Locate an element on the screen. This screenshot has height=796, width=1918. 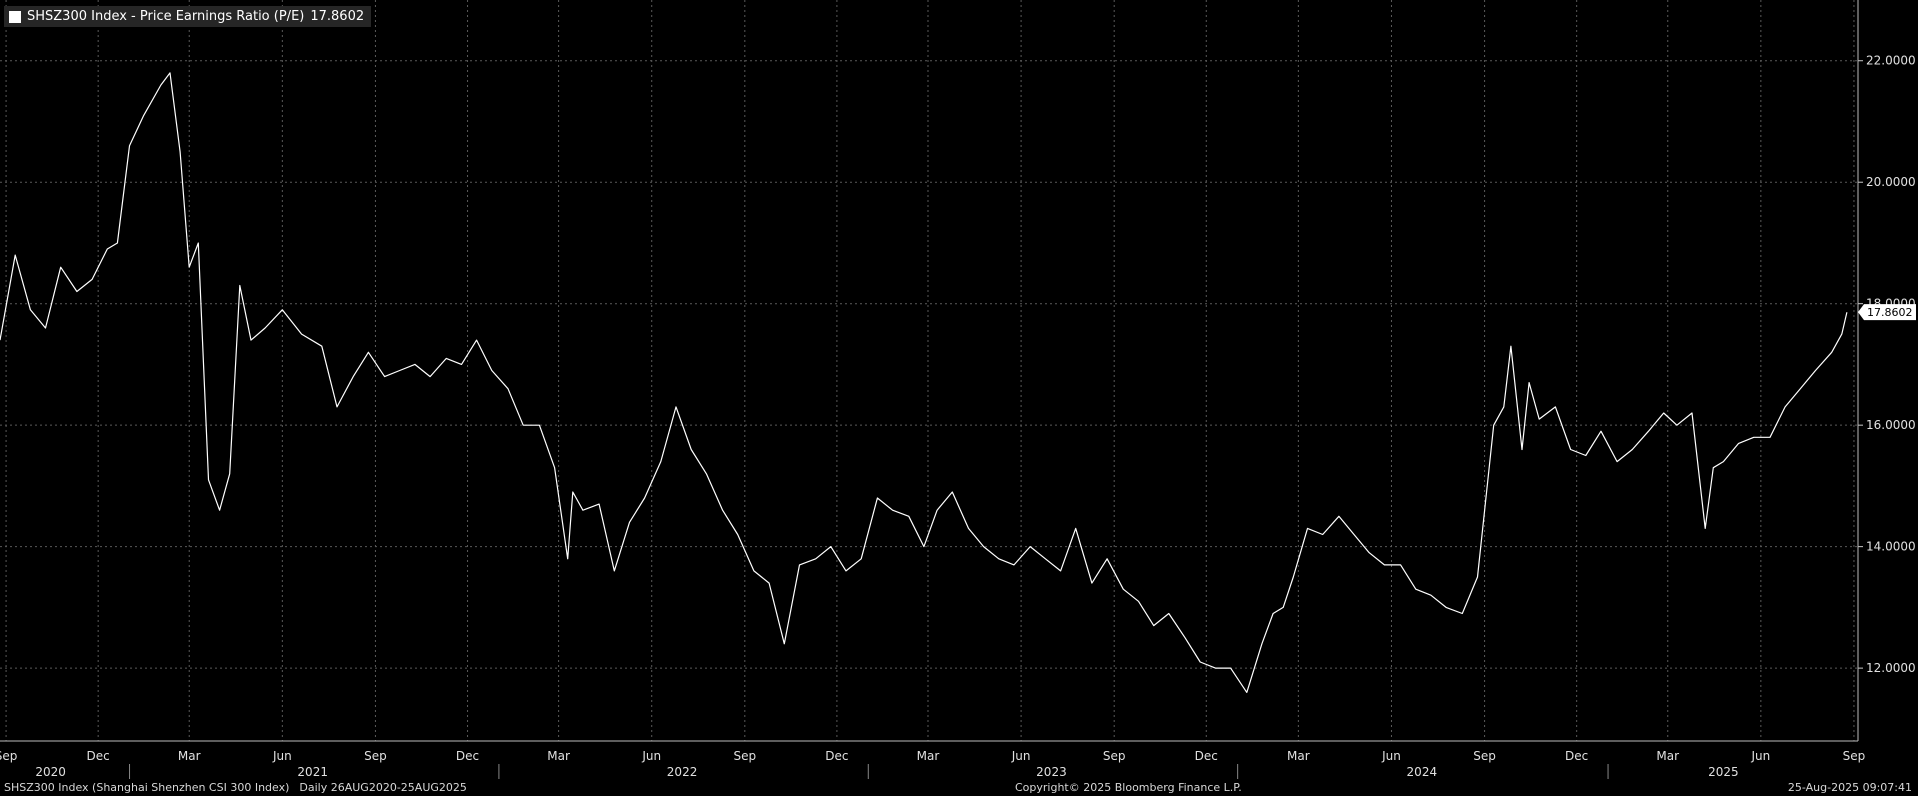
y-tick-label: 22.0000 is located at coordinates (1891, 61).